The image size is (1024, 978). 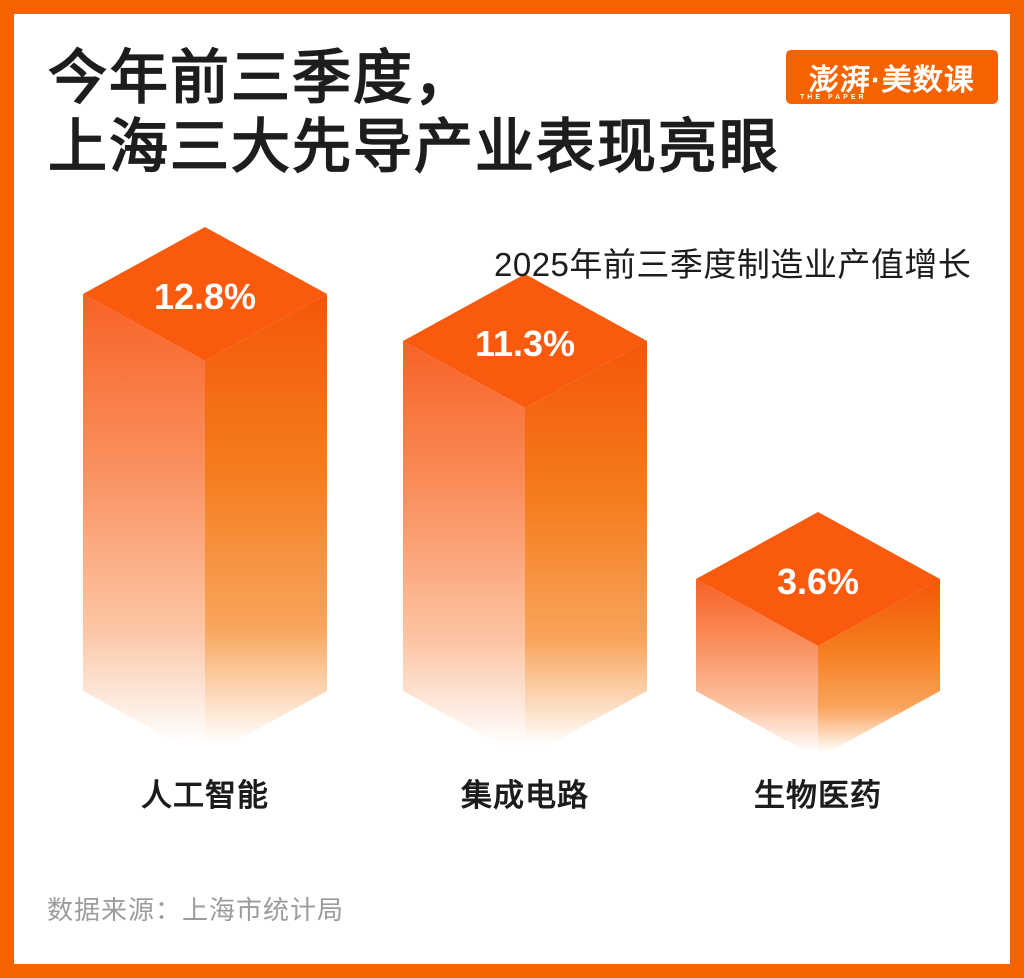 I want to click on bar-column: 3.6%, so click(x=818, y=635).